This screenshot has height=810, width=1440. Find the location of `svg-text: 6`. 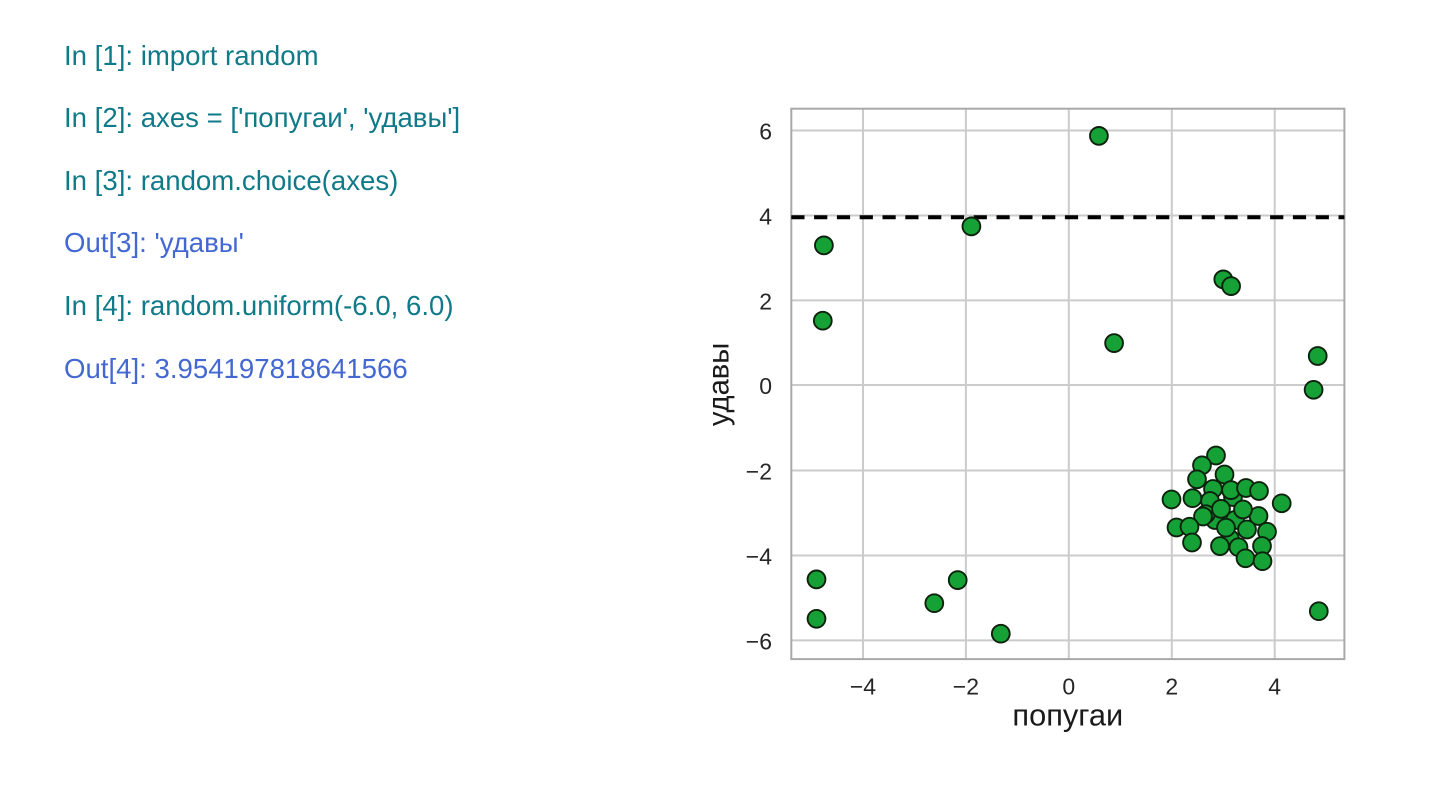

svg-text: 6 is located at coordinates (765, 131).